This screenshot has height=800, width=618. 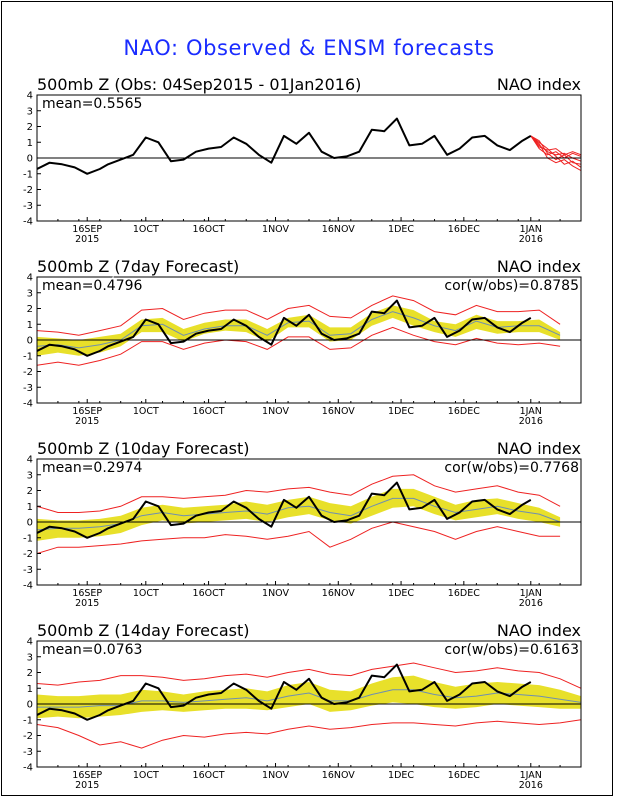 What do you see at coordinates (143, 630) in the screenshot?
I see `panel-title: 500mb Z (14day Forecast)` at bounding box center [143, 630].